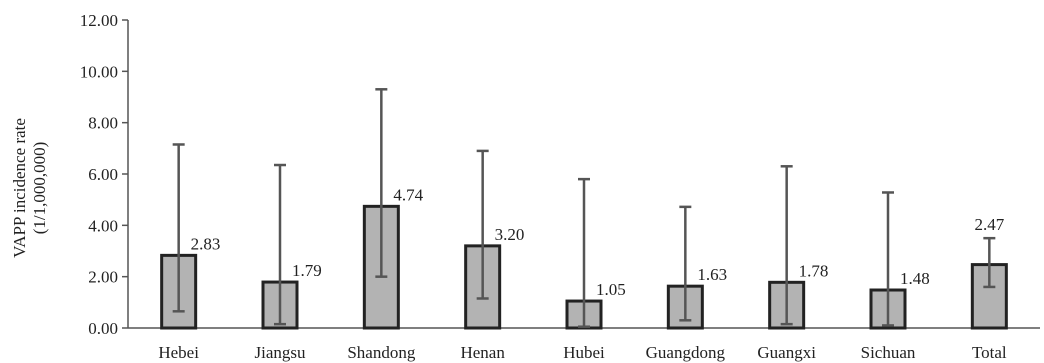 This screenshot has width=1044, height=363. Describe the element at coordinates (281, 352) in the screenshot. I see `category-label-jiangsu: Jiangsu` at that location.